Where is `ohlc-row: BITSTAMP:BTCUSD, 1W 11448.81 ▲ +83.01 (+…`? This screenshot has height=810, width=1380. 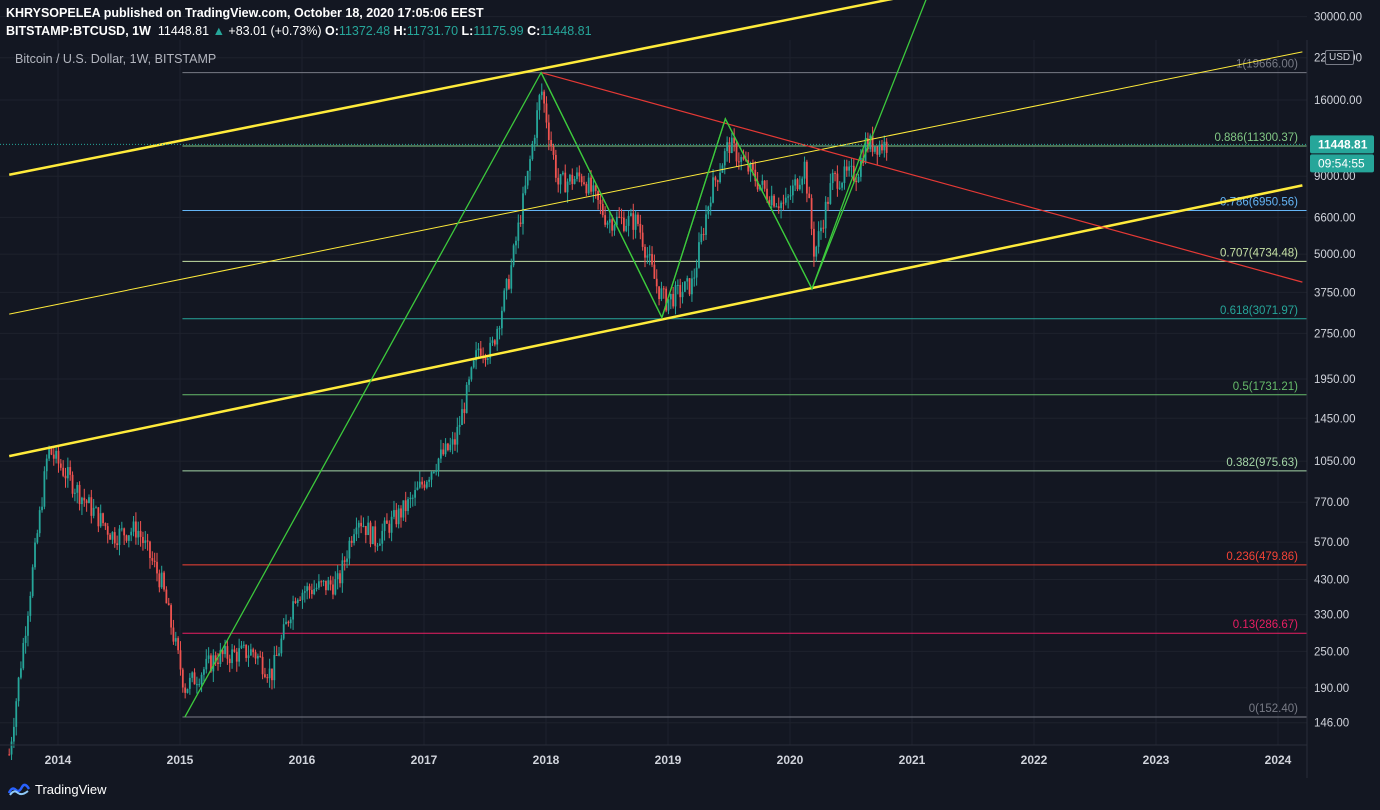
ohlc-row: BITSTAMP:BTCUSD, 1W 11448.81 ▲ +83.01 (+… is located at coordinates (299, 31).